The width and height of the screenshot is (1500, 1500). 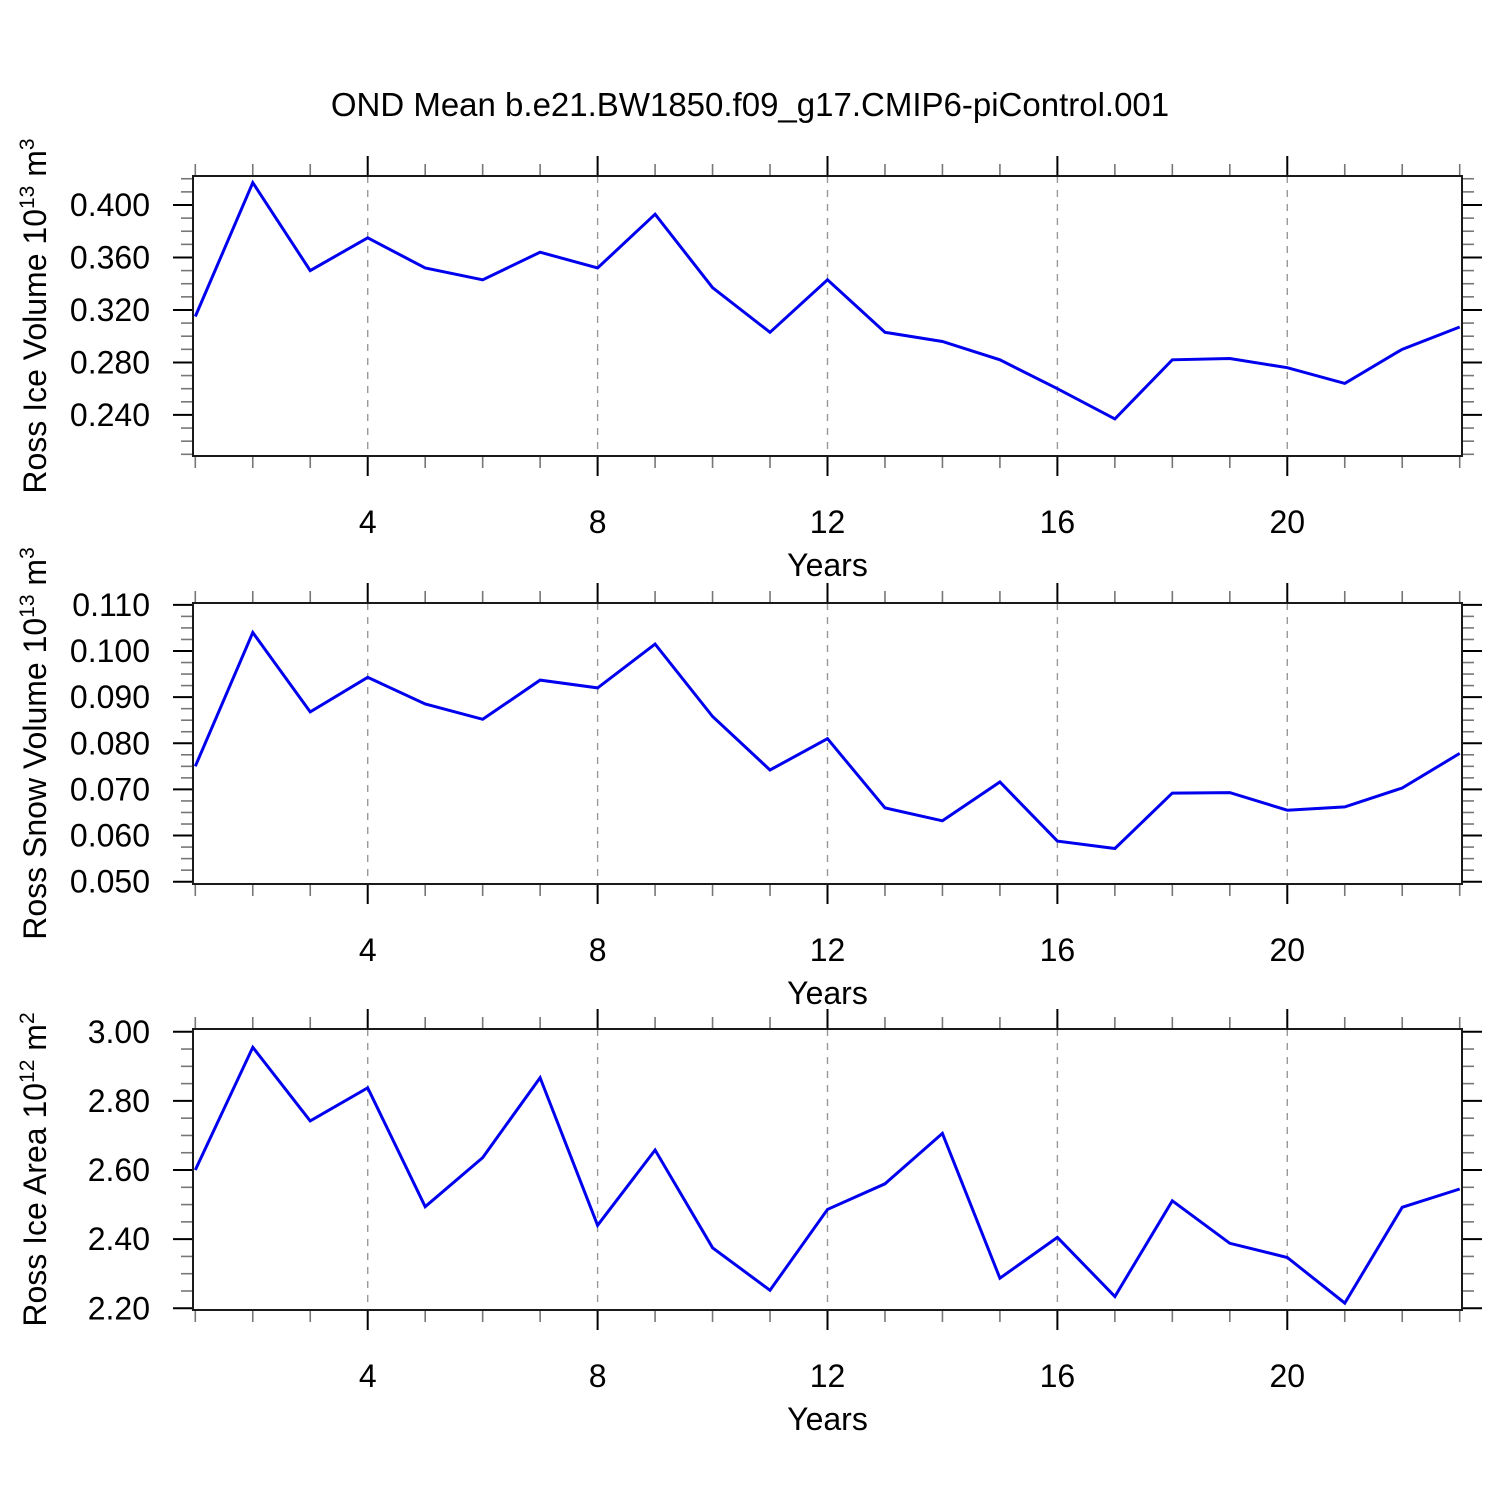 What do you see at coordinates (111, 605) in the screenshot?
I see `y-tick-label: 0.110` at bounding box center [111, 605].